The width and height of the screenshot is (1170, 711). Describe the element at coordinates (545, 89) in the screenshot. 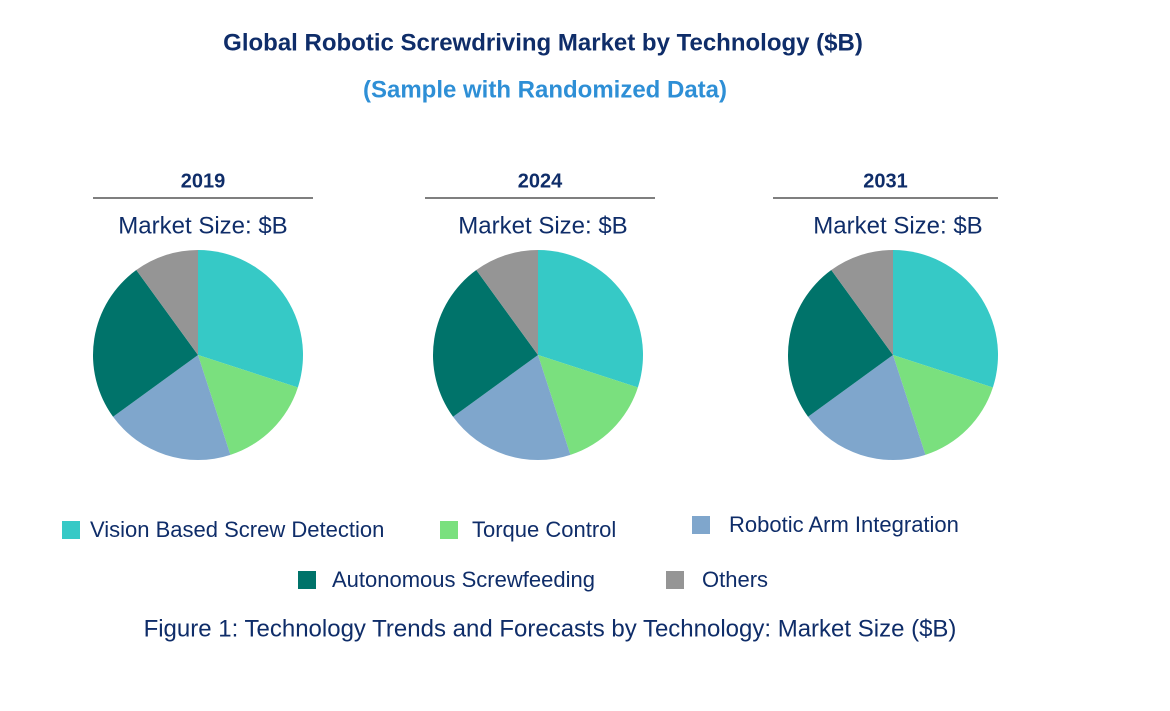

I see `chart-subtitle: (Sample with Randomized Data)` at that location.